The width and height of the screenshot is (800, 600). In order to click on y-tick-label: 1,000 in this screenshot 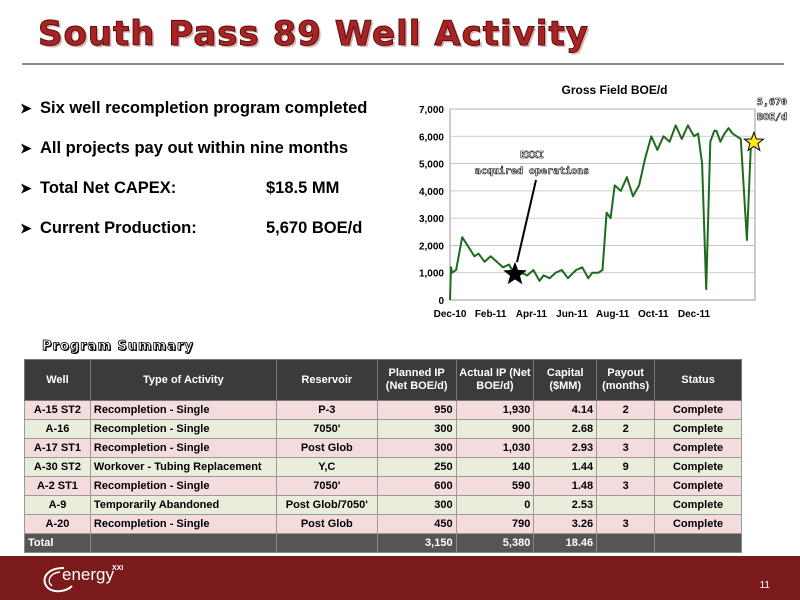, I will do `click(431, 274)`.